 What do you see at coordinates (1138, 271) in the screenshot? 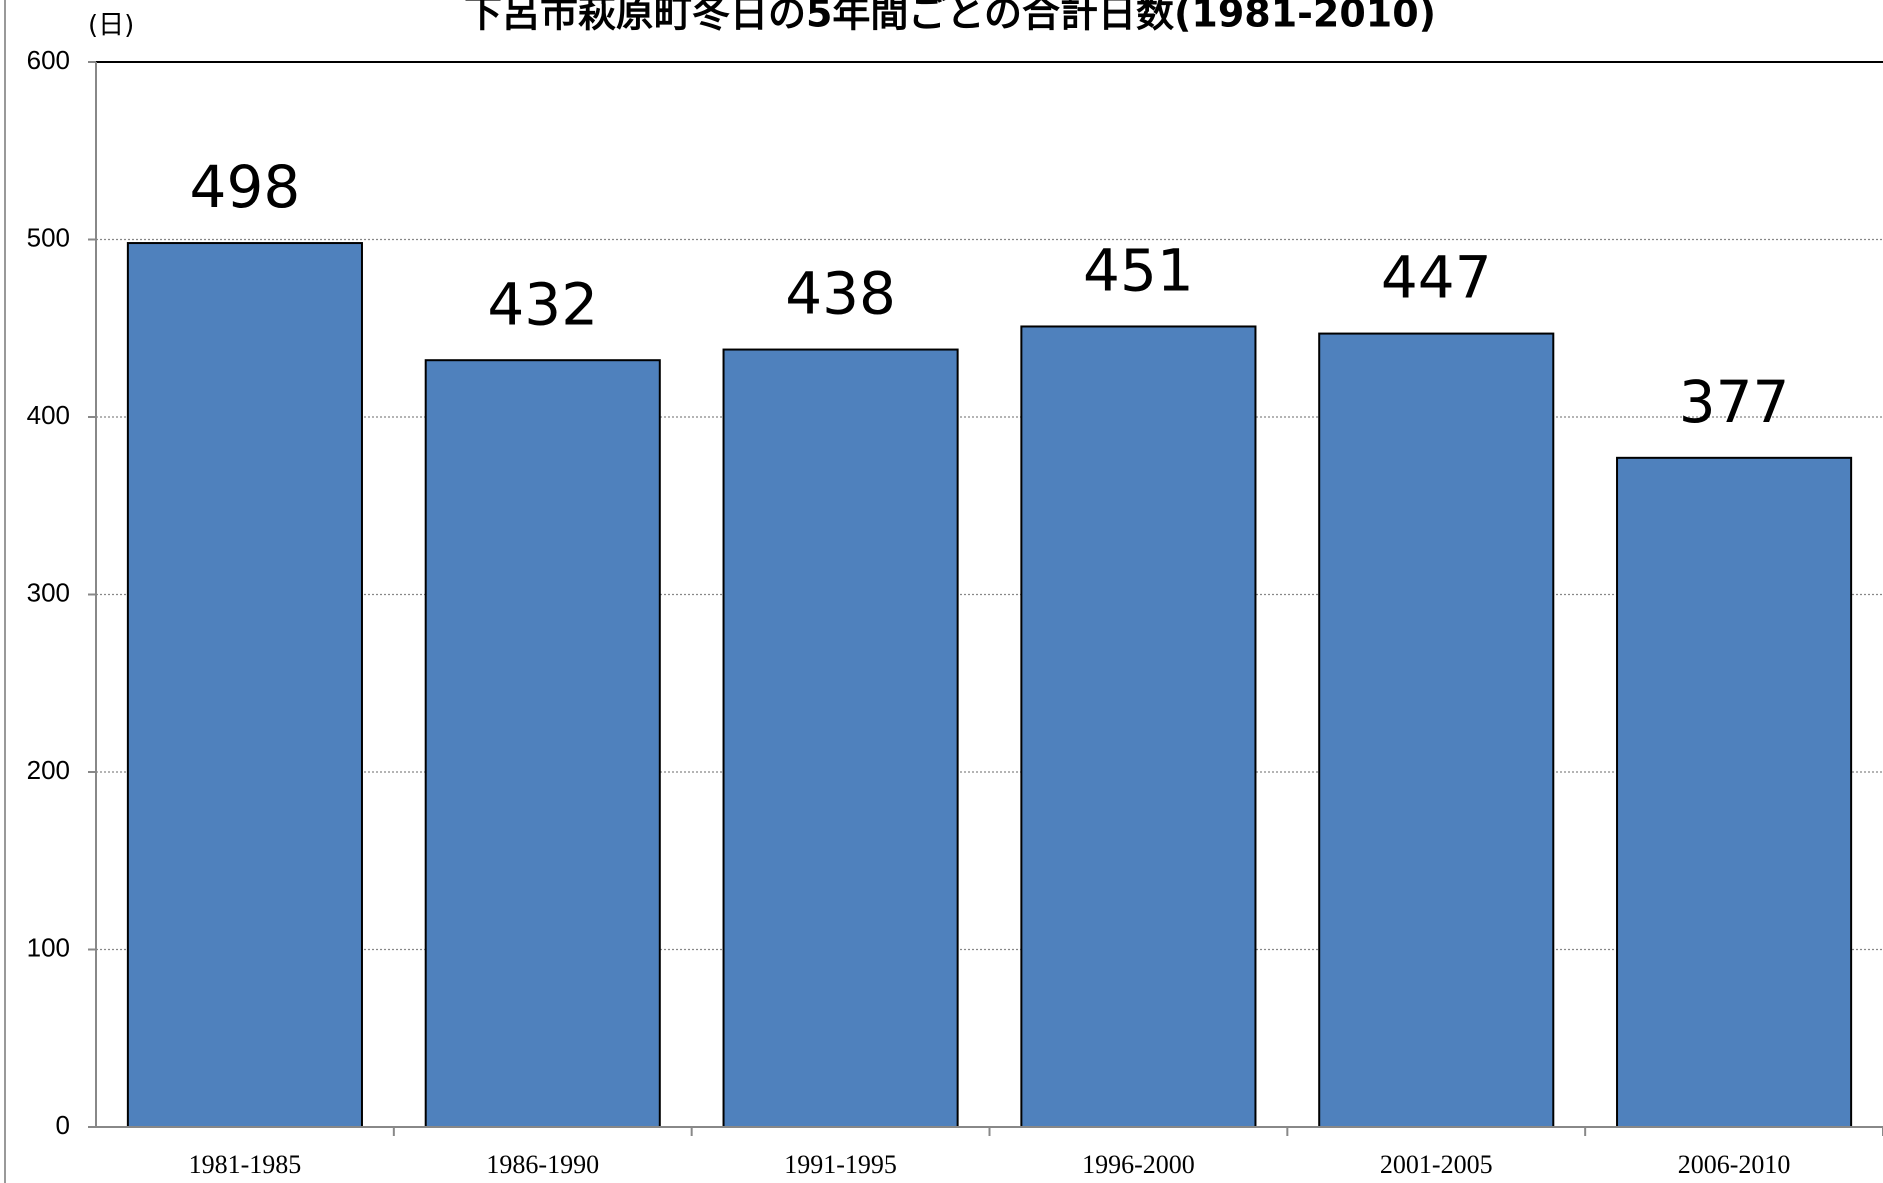
I see `value-label: 451` at bounding box center [1138, 271].